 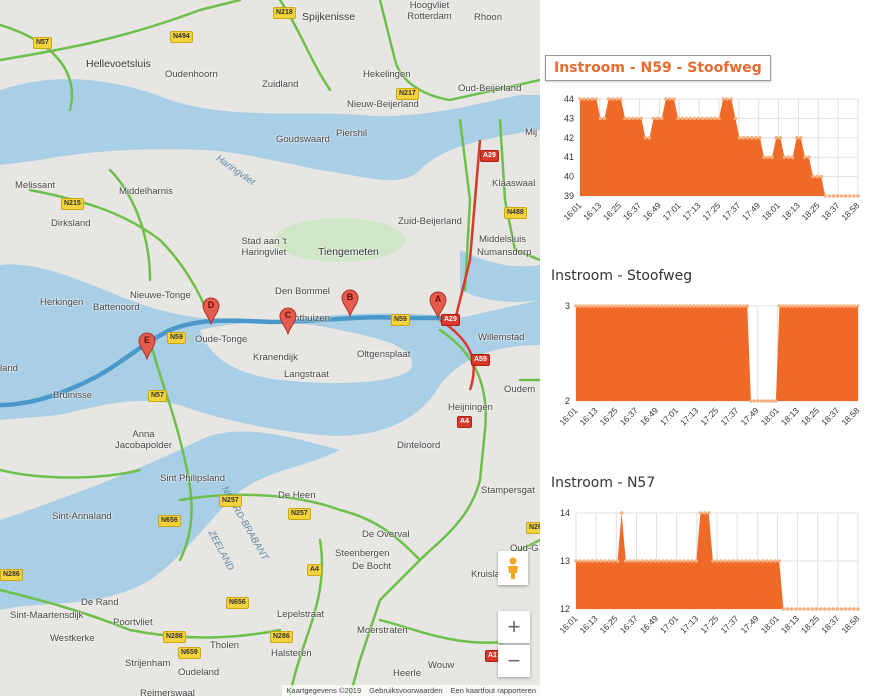 What do you see at coordinates (493, 690) in the screenshot?
I see `report-error-link: Een kaartfout rapporteren` at bounding box center [493, 690].